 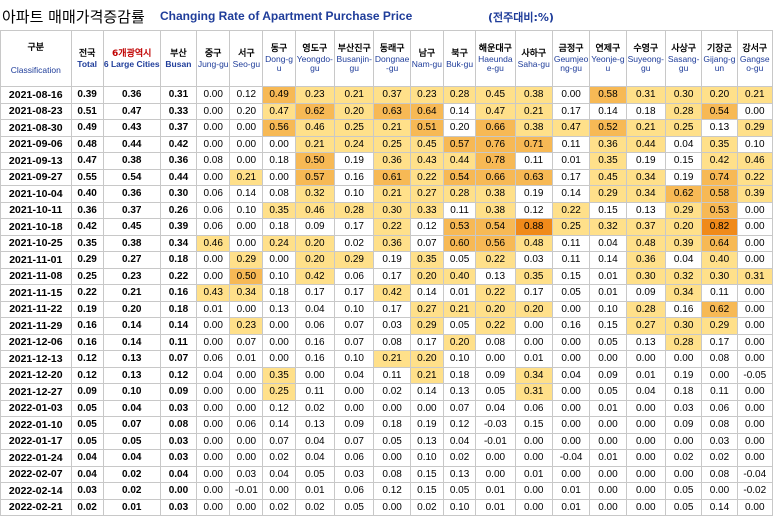 I want to click on cell-value: 0.46, so click(x=315, y=128).